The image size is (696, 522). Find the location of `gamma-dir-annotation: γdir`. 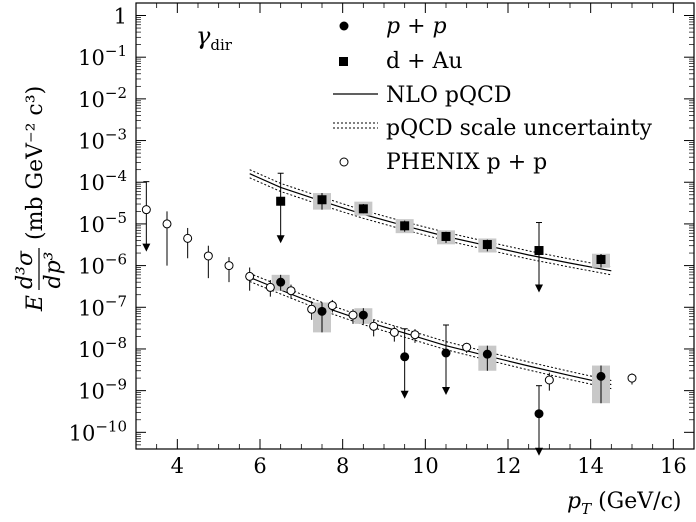

gamma-dir-annotation: γdir is located at coordinates (214, 38).